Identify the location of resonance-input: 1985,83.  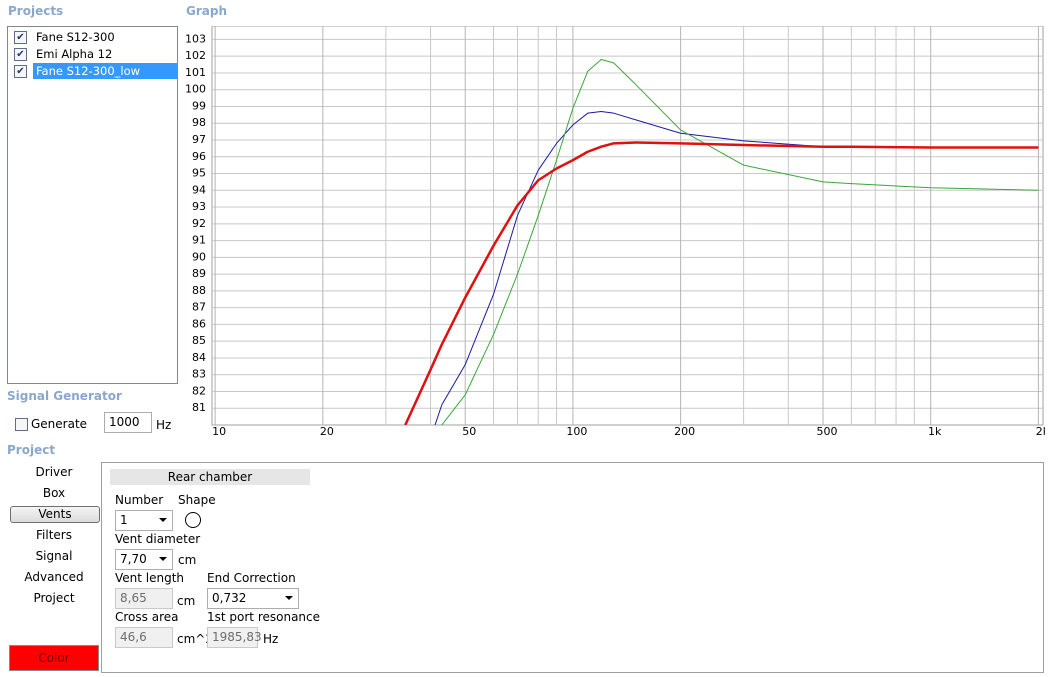
(234, 637).